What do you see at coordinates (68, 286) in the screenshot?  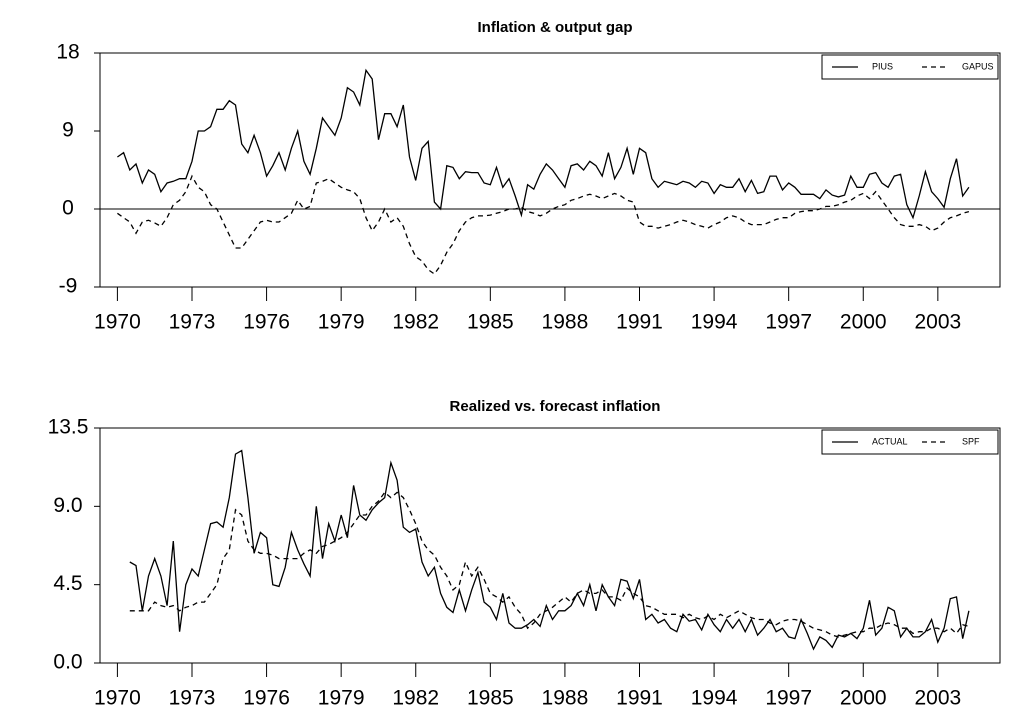 I see `y-tick-label: -9` at bounding box center [68, 286].